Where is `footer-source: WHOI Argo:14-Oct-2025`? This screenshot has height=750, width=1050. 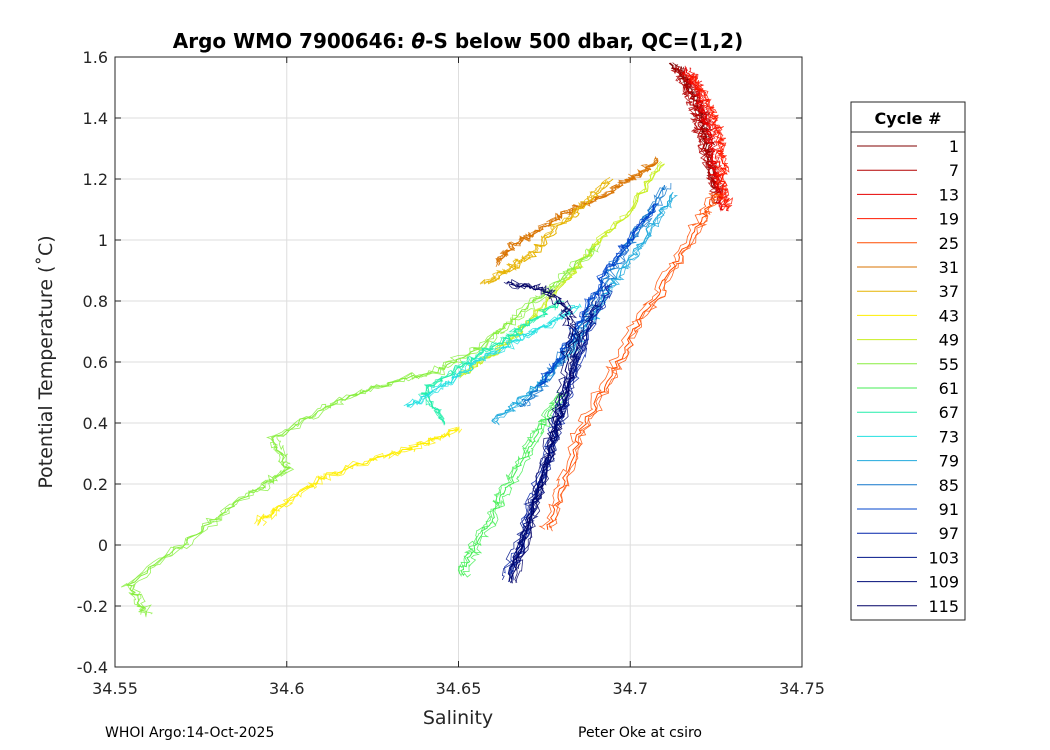 footer-source: WHOI Argo:14-Oct-2025 is located at coordinates (190, 733).